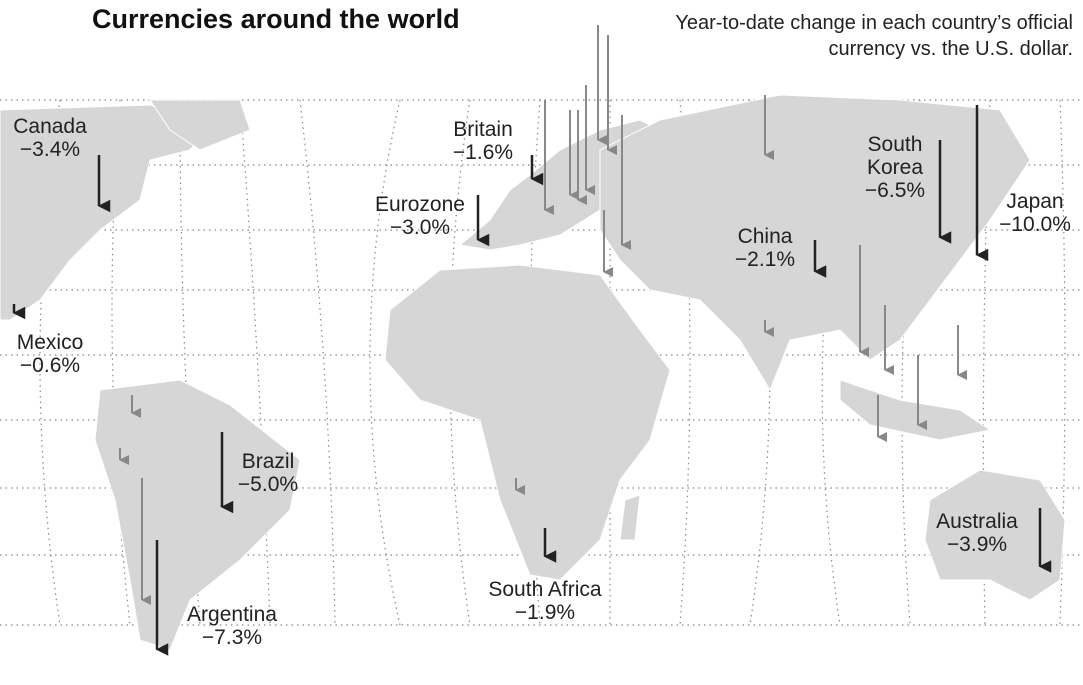 This screenshot has width=1083, height=685. I want to click on country-label: South Africa −1.9%, so click(545, 601).